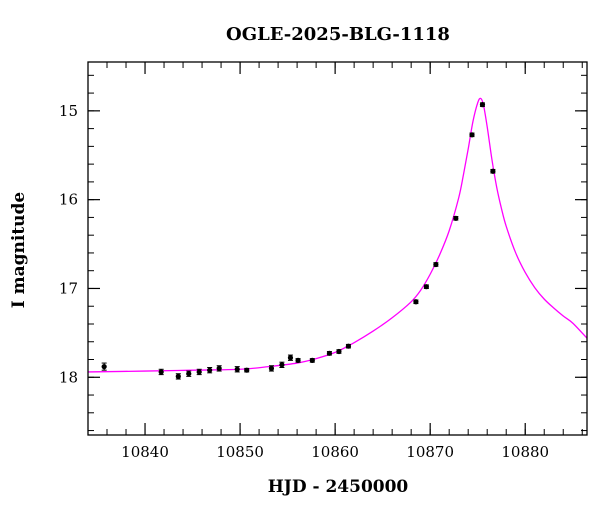 The height and width of the screenshot is (512, 600). I want to click on x-tick-label: 10870, so click(430, 452).